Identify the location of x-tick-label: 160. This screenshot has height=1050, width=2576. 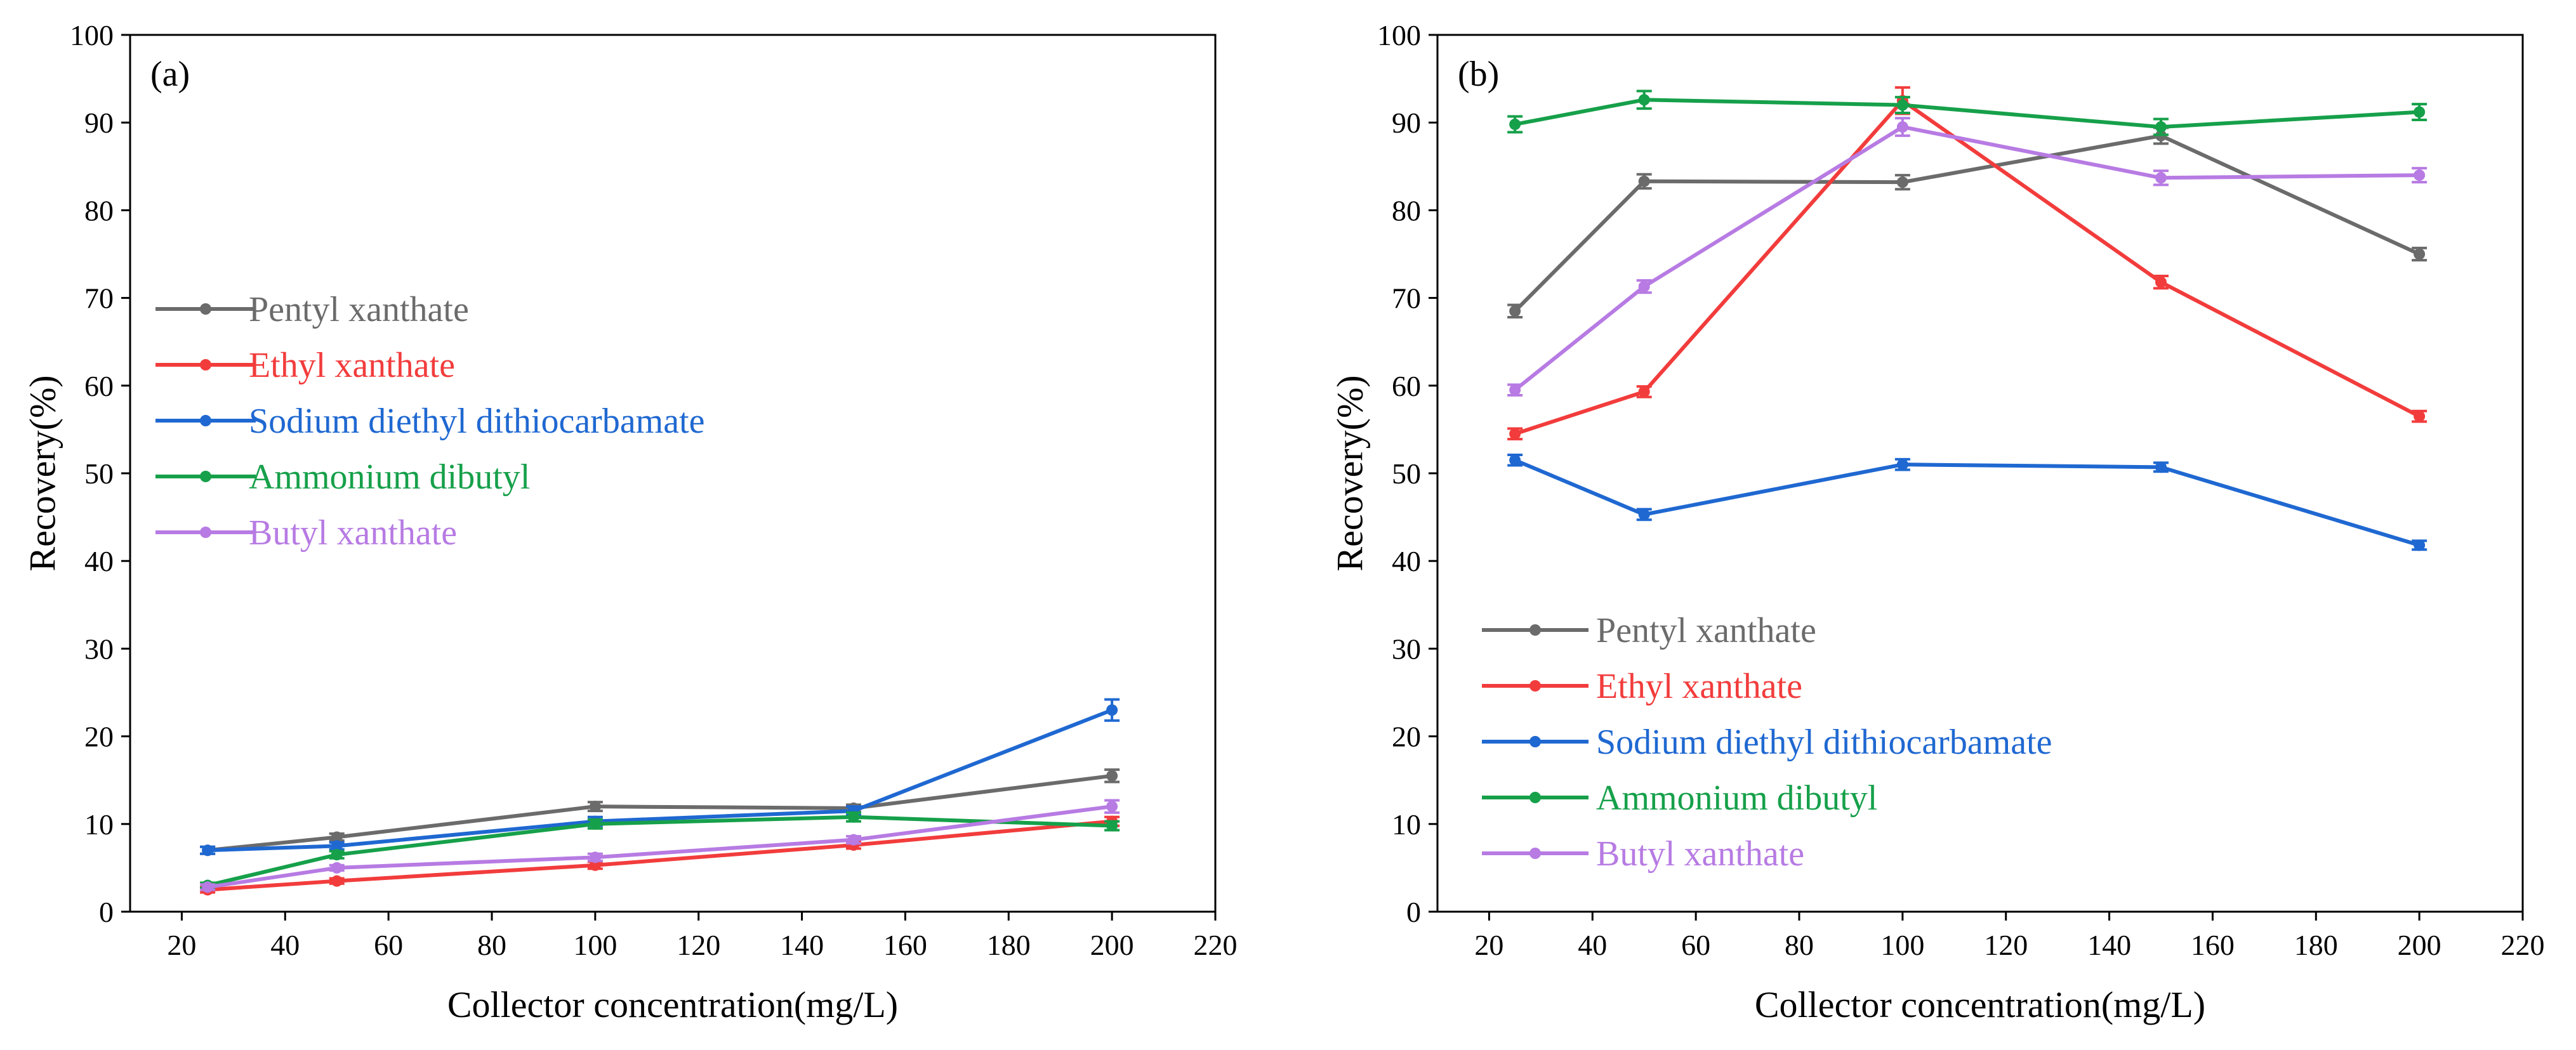
(905, 945).